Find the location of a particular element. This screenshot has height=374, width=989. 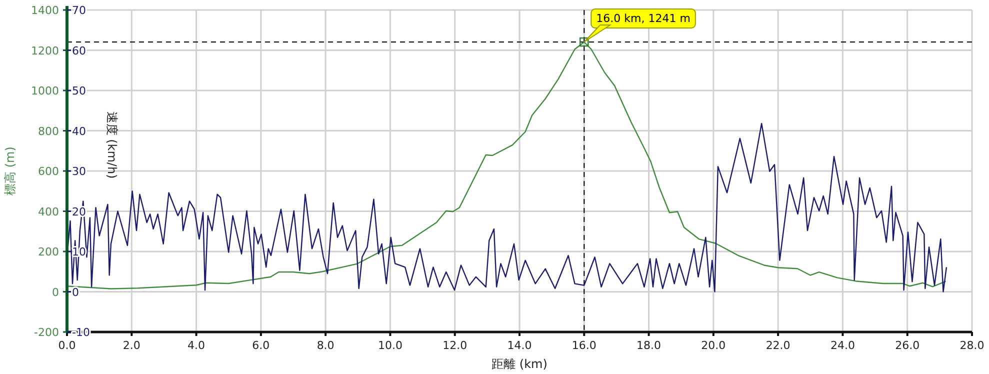

y-tick-label: 400 is located at coordinates (48, 211).